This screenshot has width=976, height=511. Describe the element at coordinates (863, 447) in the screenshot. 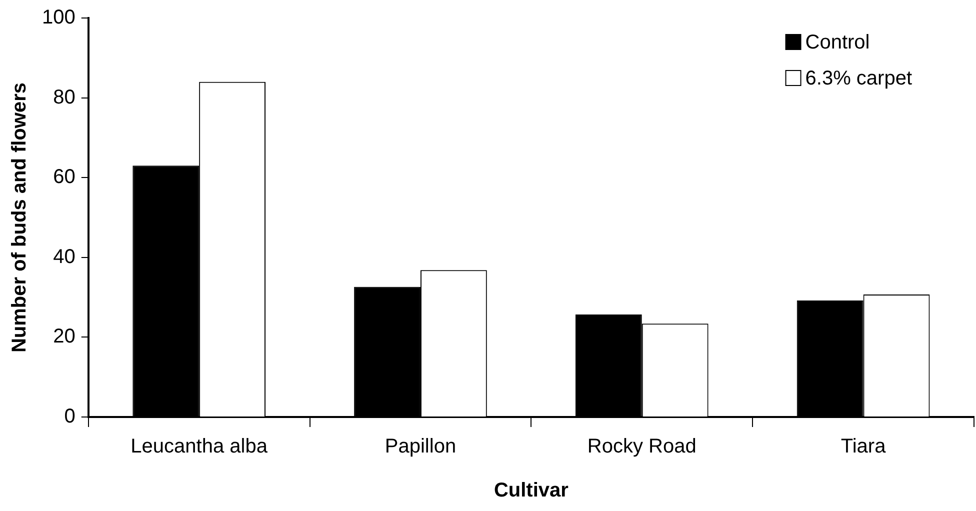

I see `x-tick-label: Tiara` at that location.